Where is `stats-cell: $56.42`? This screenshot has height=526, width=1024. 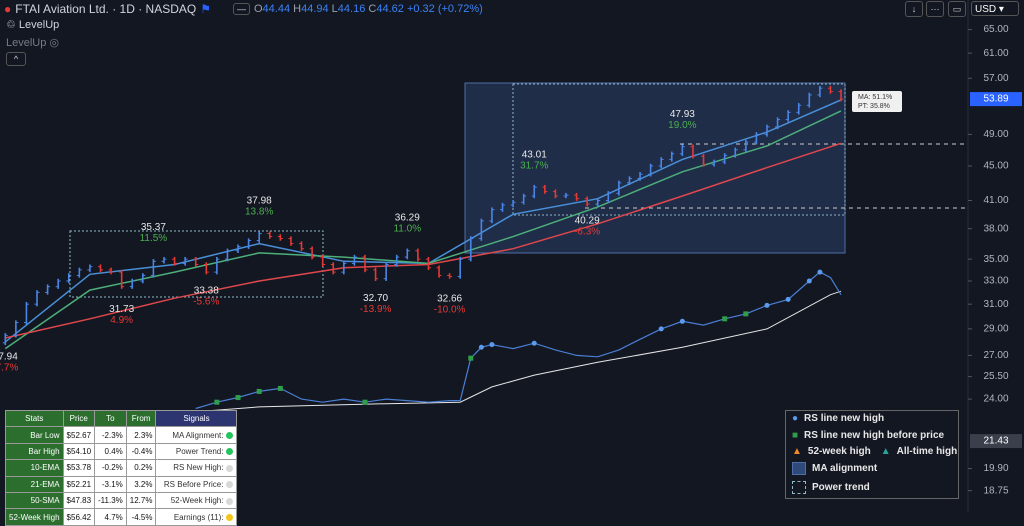
stats-cell: $56.42 is located at coordinates (79, 517).